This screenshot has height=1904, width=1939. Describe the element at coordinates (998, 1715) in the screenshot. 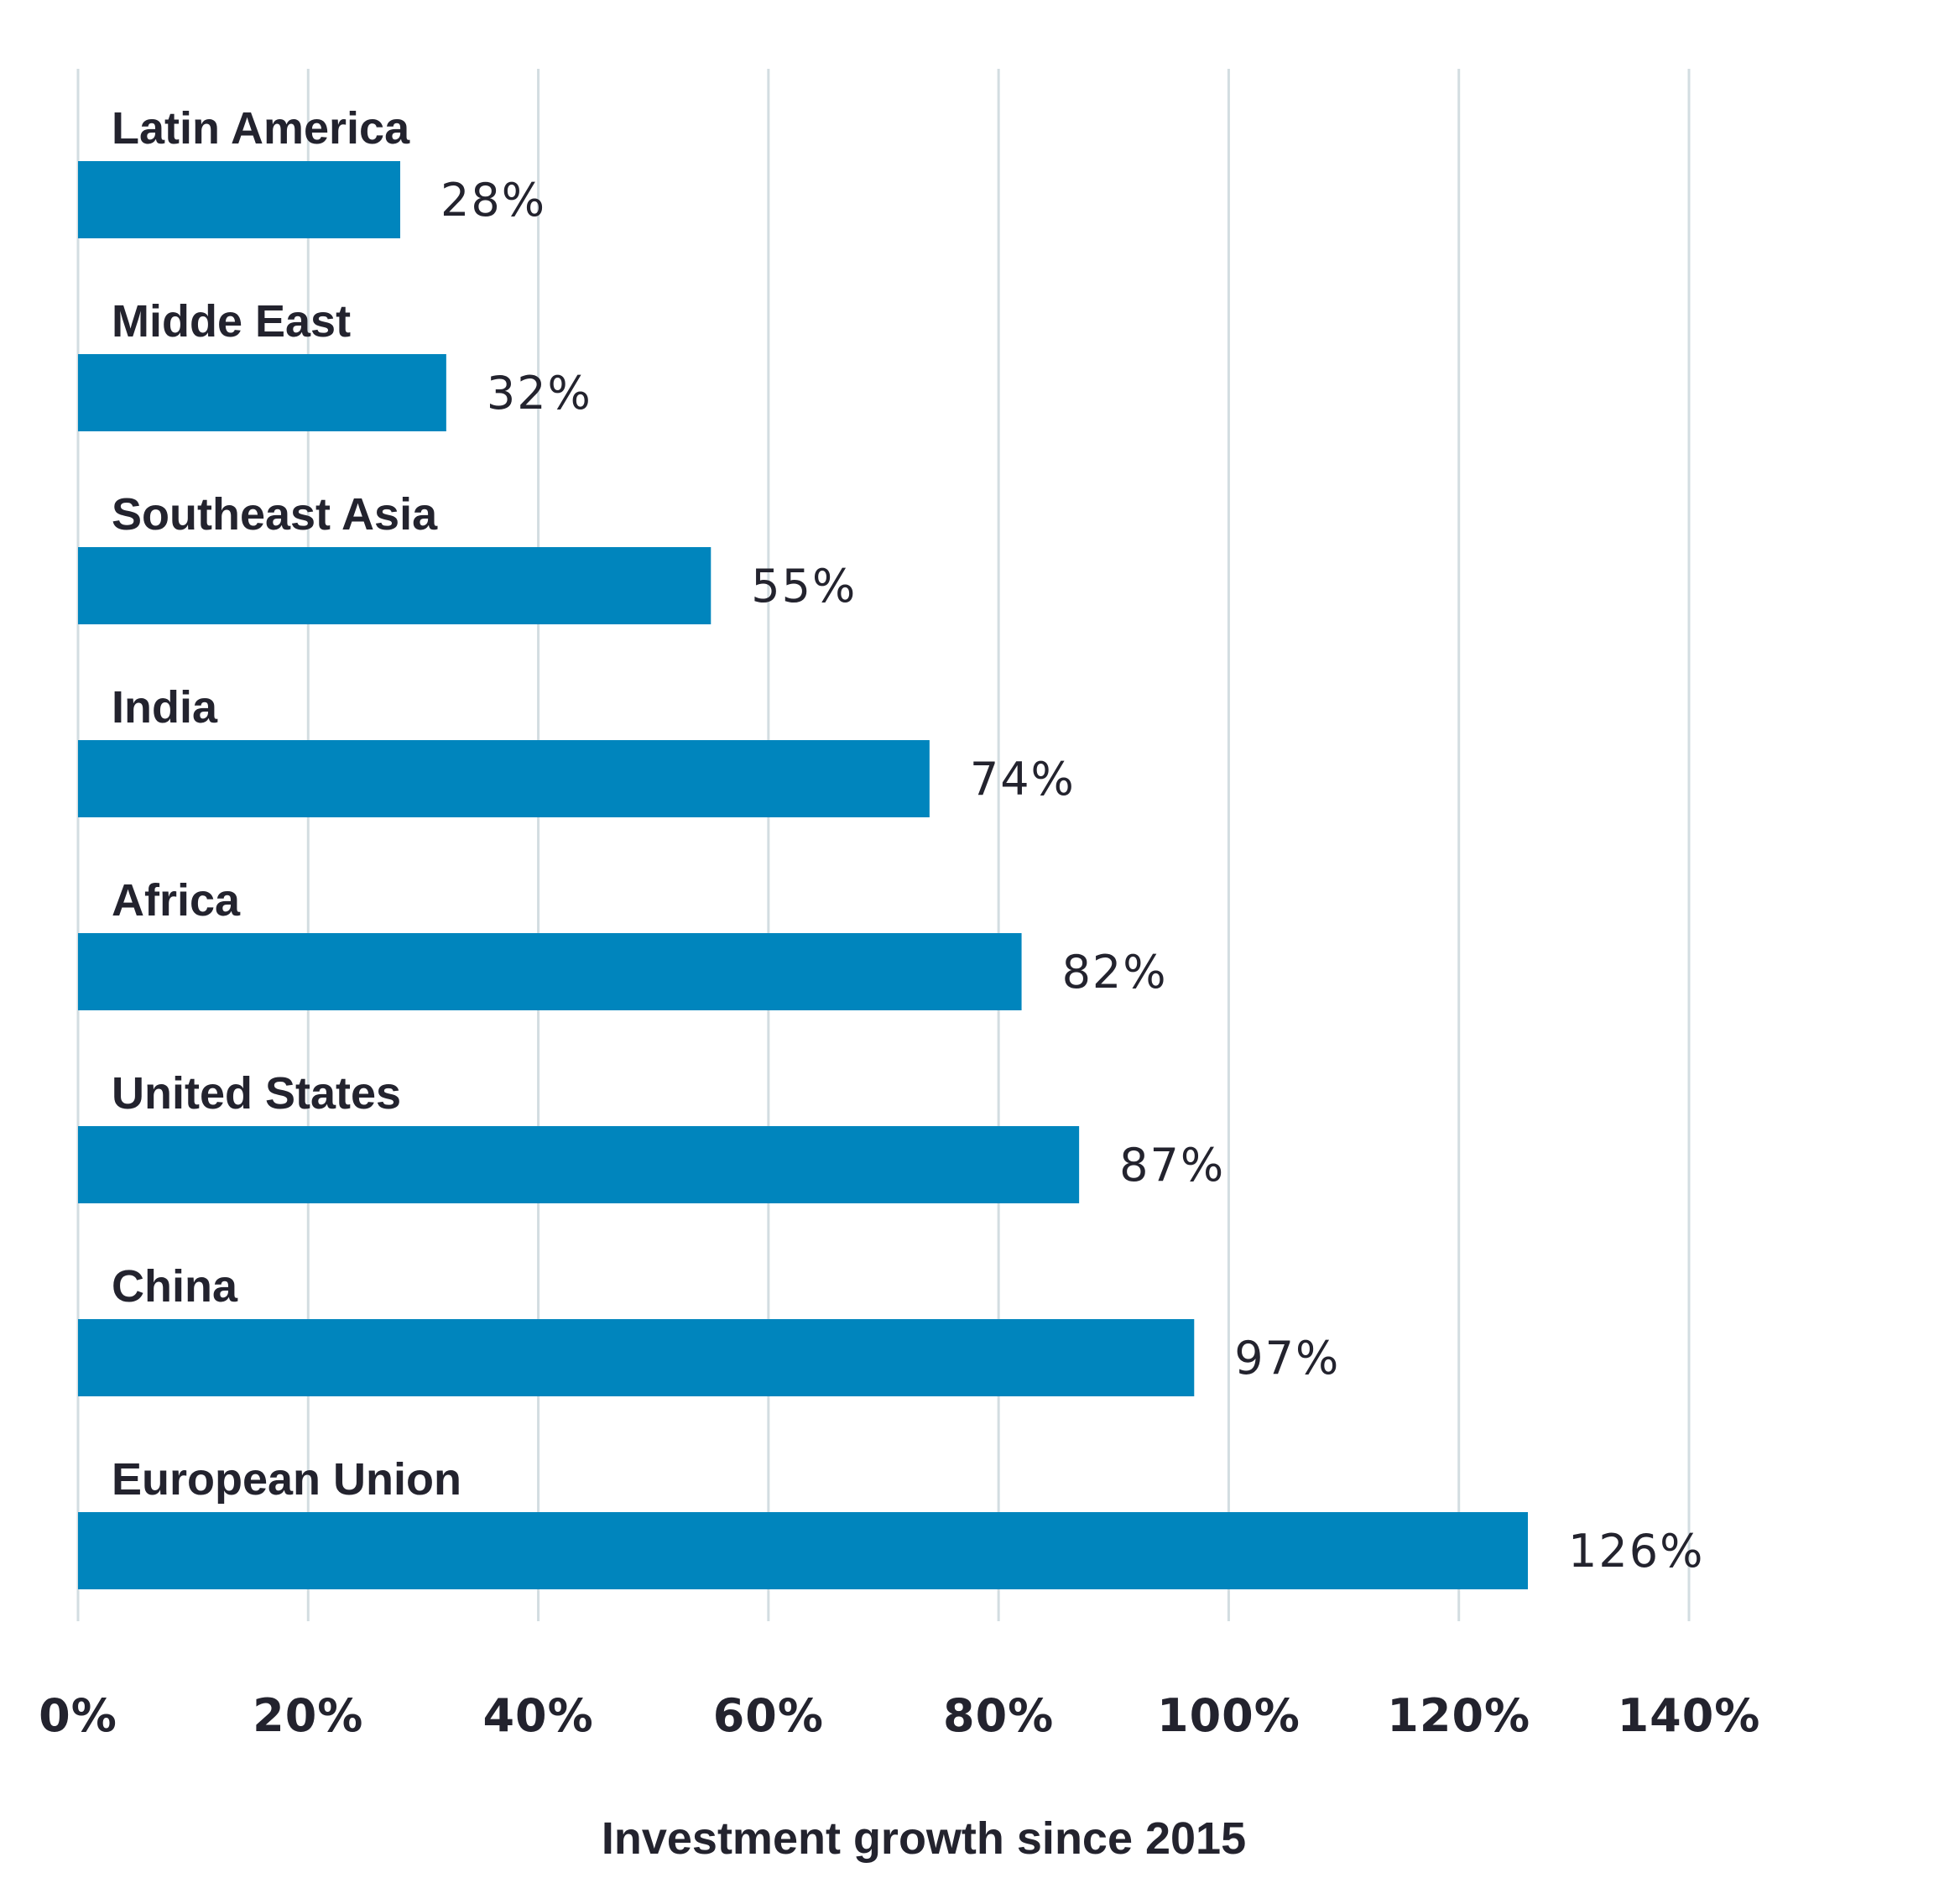

I see `x-tick-label: 80%` at that location.